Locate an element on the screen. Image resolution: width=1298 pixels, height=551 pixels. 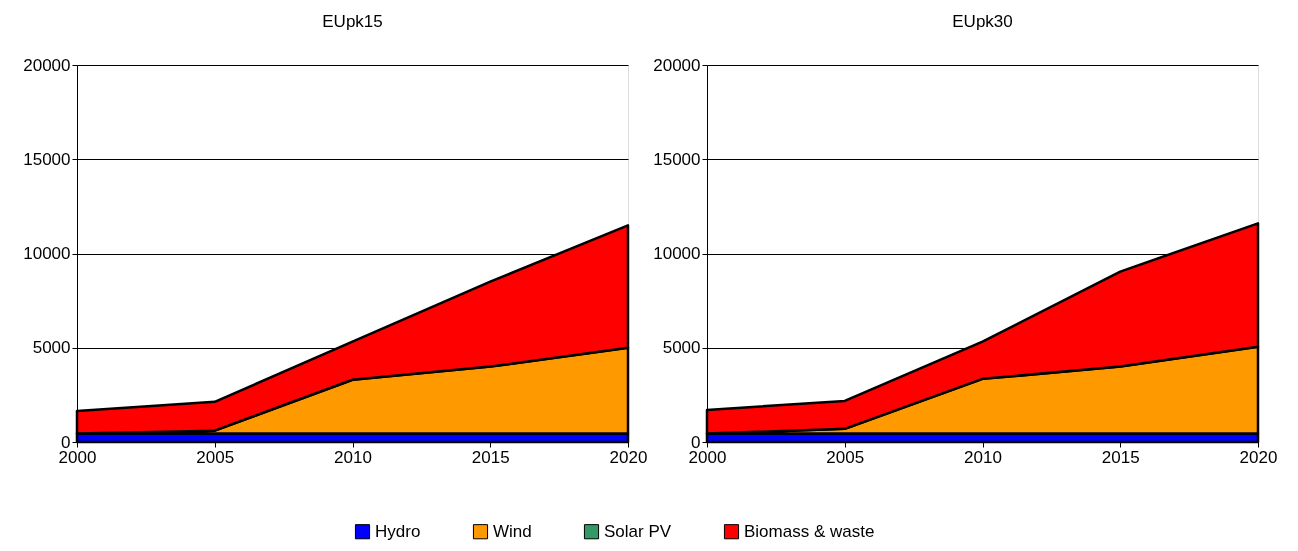
legend-label: Wind is located at coordinates (512, 531).